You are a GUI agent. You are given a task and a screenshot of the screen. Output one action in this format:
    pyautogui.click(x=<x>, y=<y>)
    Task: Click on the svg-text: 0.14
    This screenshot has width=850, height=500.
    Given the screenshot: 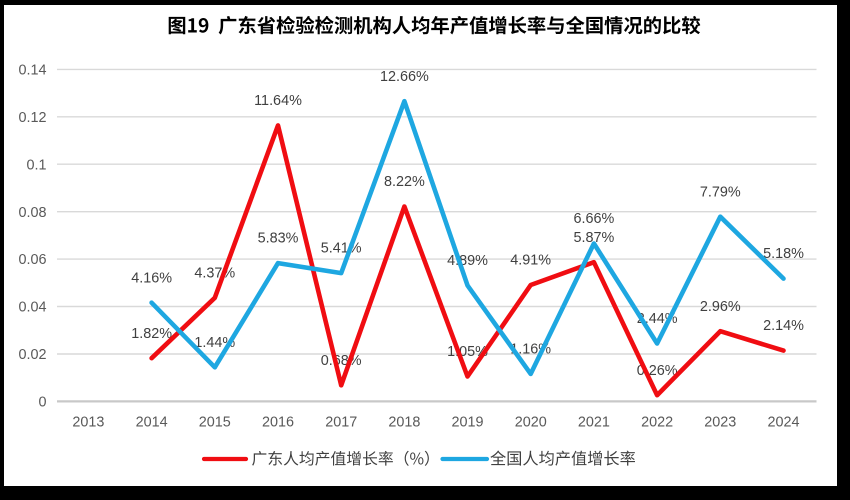 What is the action you would take?
    pyautogui.click(x=32, y=71)
    